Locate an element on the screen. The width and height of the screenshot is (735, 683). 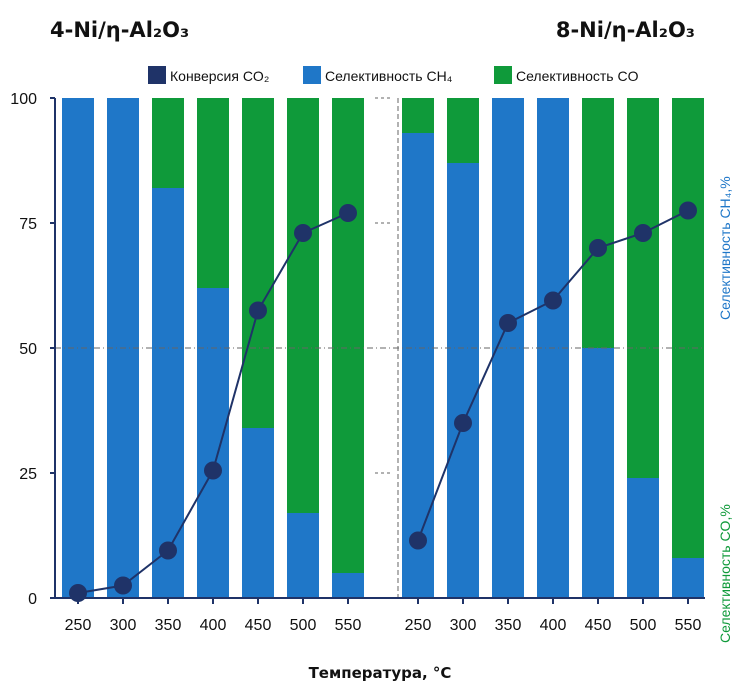
y-tick-label: 25 is located at coordinates (28, 474).